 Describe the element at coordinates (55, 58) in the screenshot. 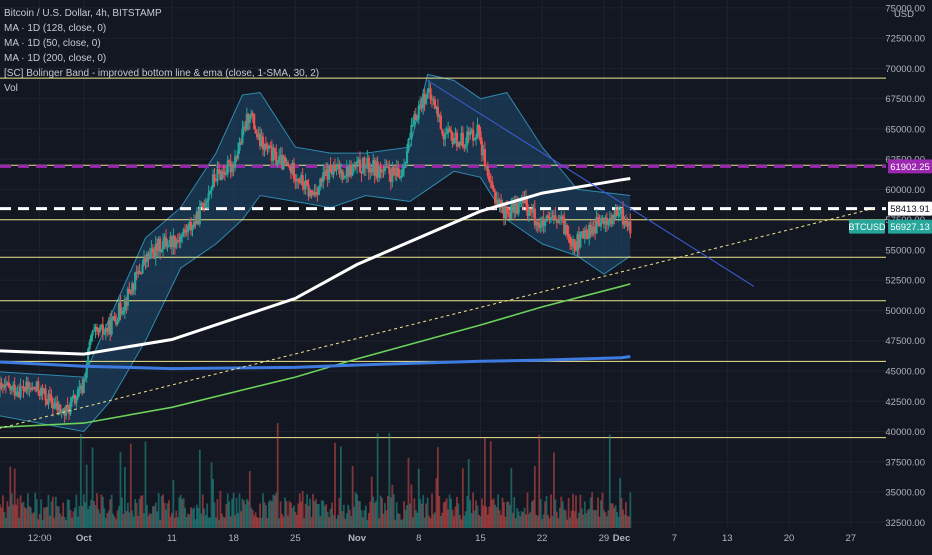

I see `legend-ma-200: MA · 1D (200, close, 0)` at that location.